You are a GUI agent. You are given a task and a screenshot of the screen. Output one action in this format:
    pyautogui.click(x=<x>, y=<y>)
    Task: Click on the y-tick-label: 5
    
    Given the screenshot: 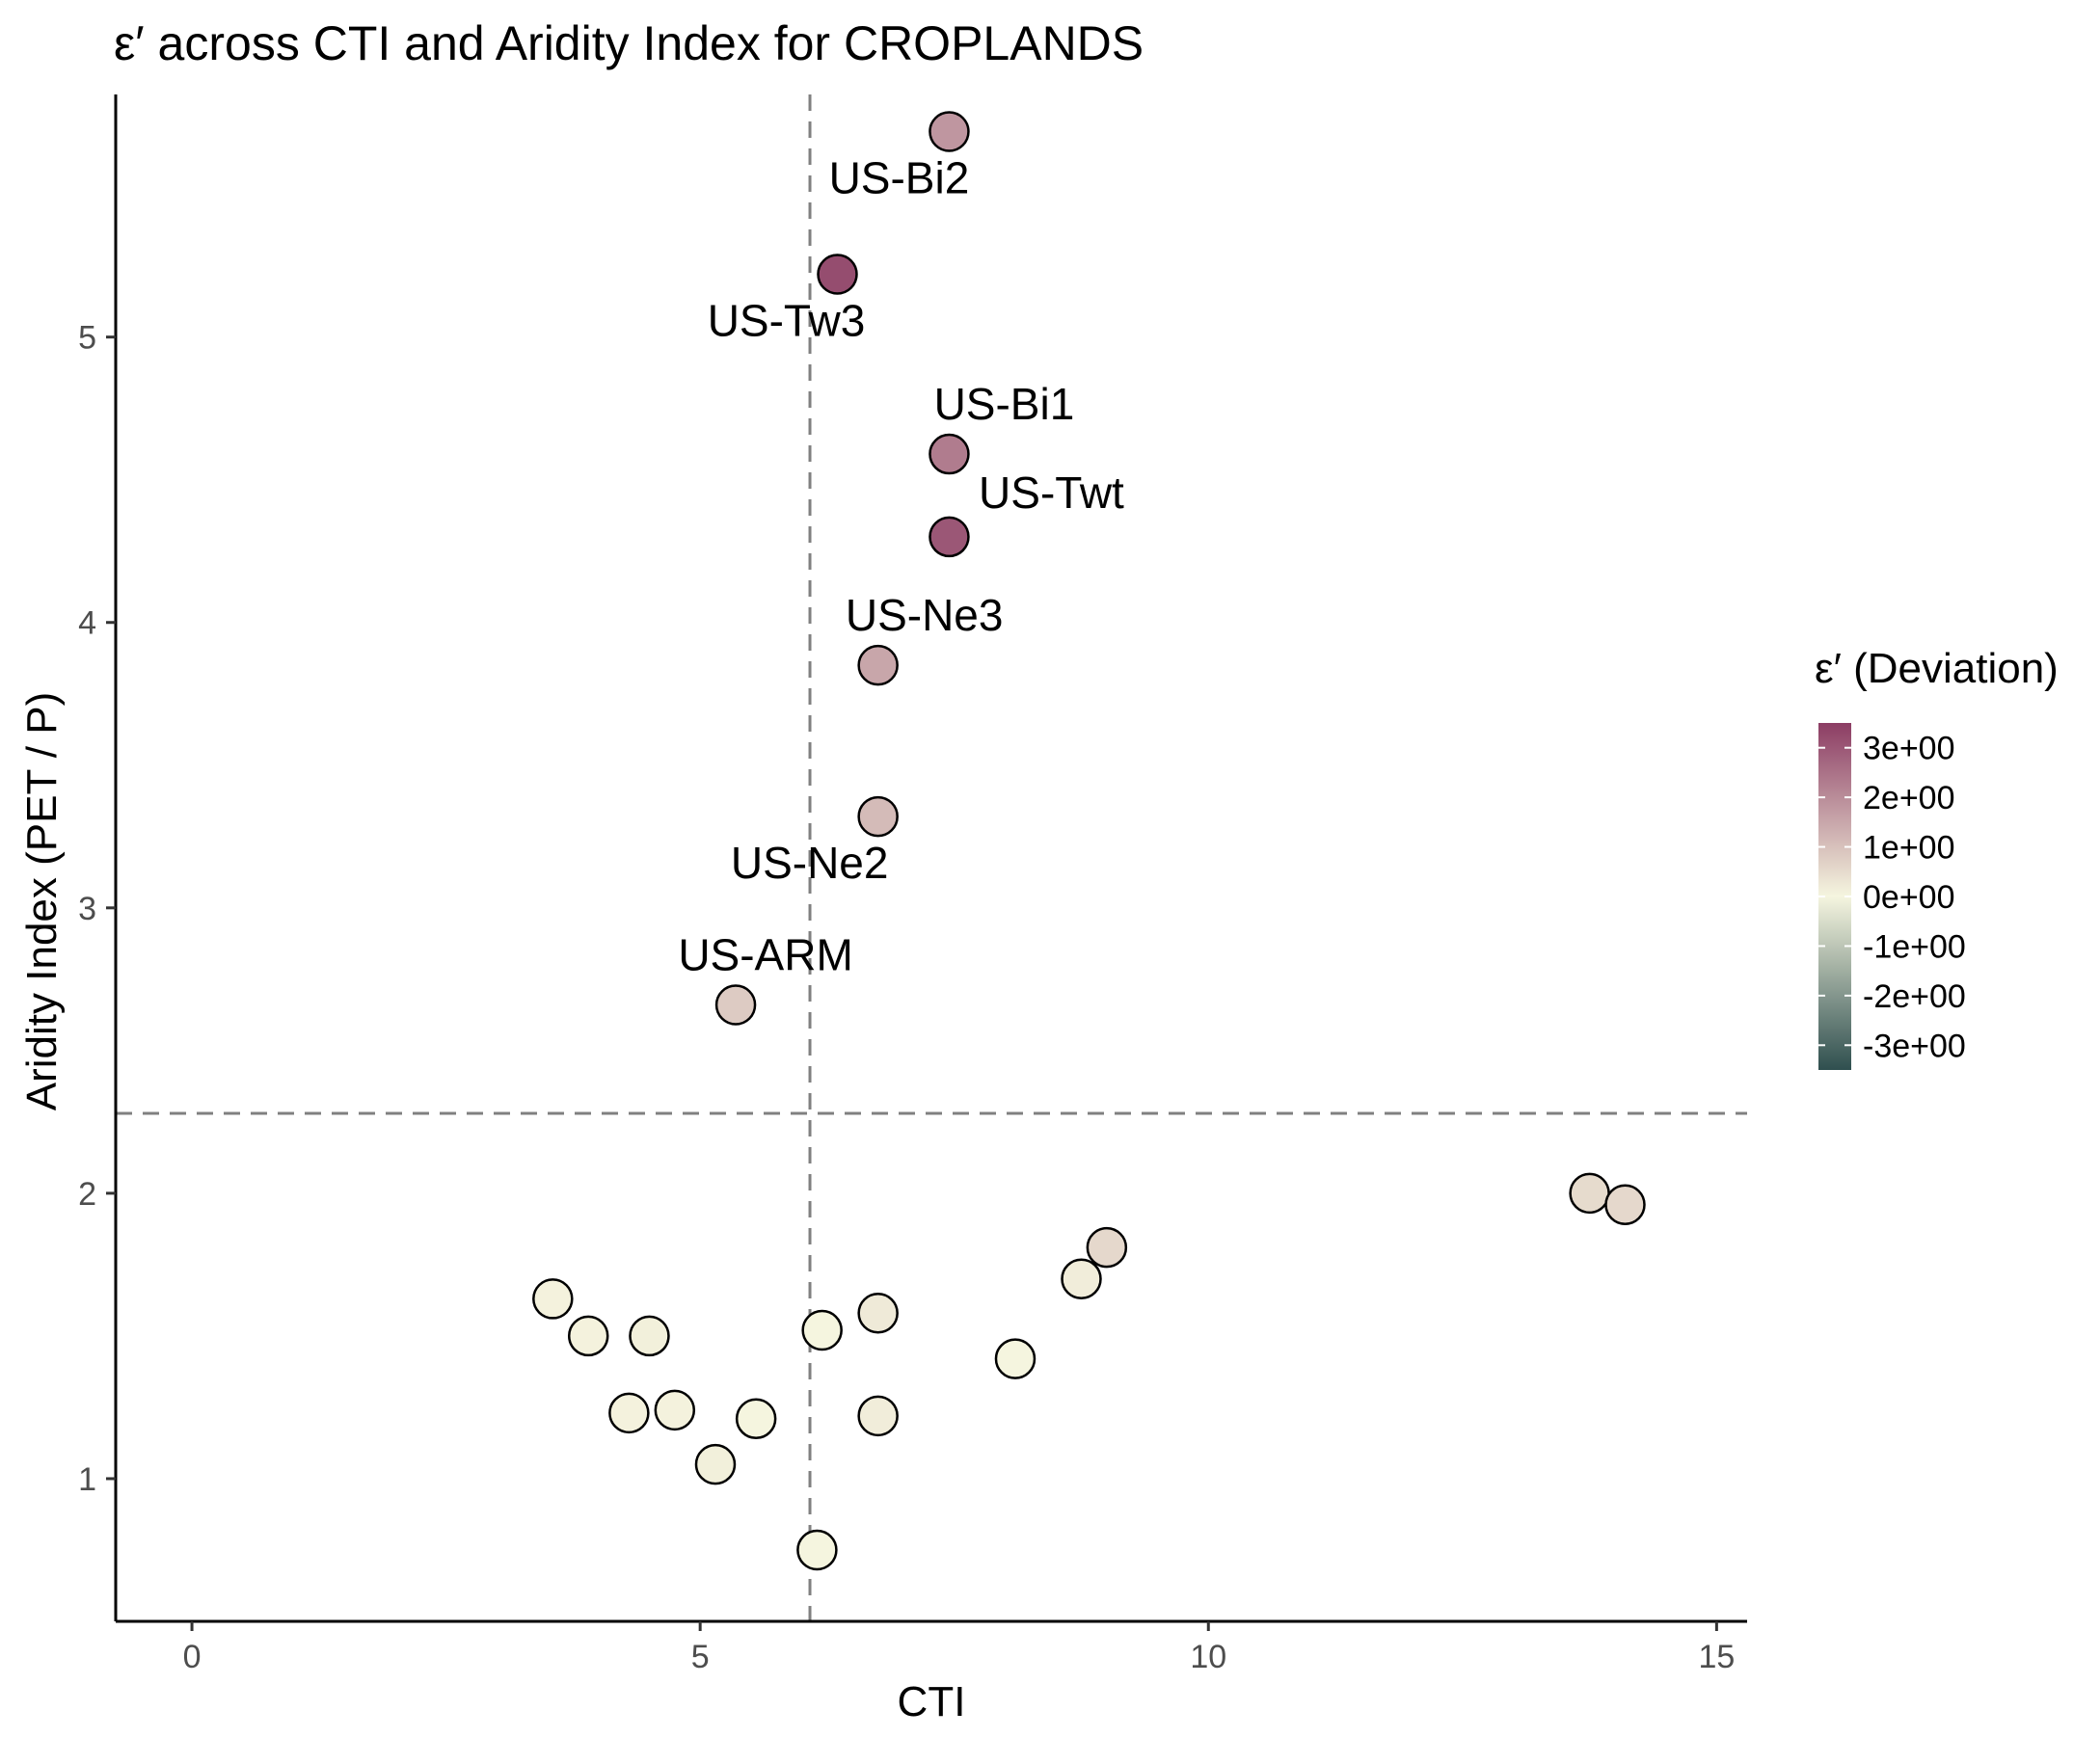 What is the action you would take?
    pyautogui.click(x=87, y=338)
    